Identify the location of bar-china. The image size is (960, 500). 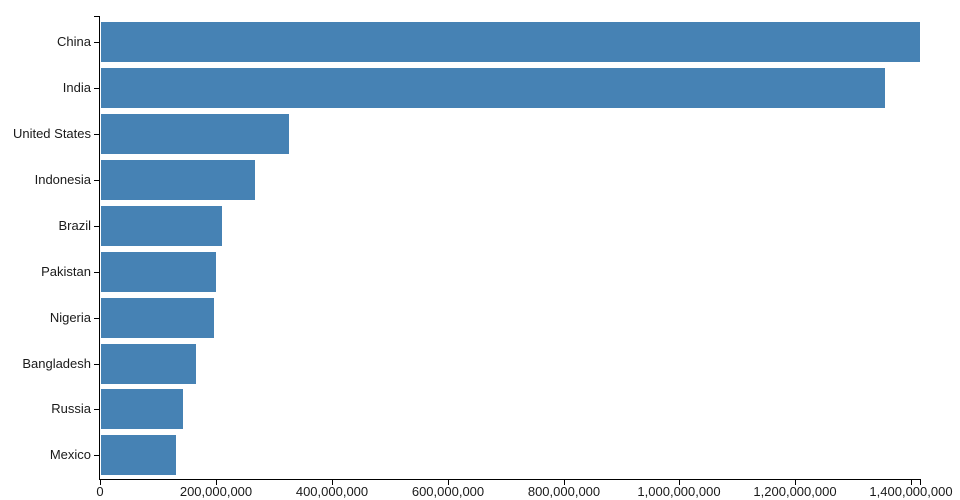
(510, 42).